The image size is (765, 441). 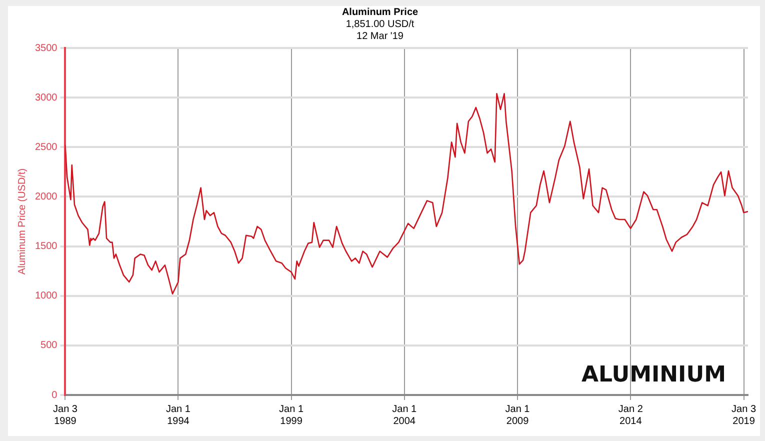 I want to click on annotation: ALUMINIUM, so click(x=653, y=375).